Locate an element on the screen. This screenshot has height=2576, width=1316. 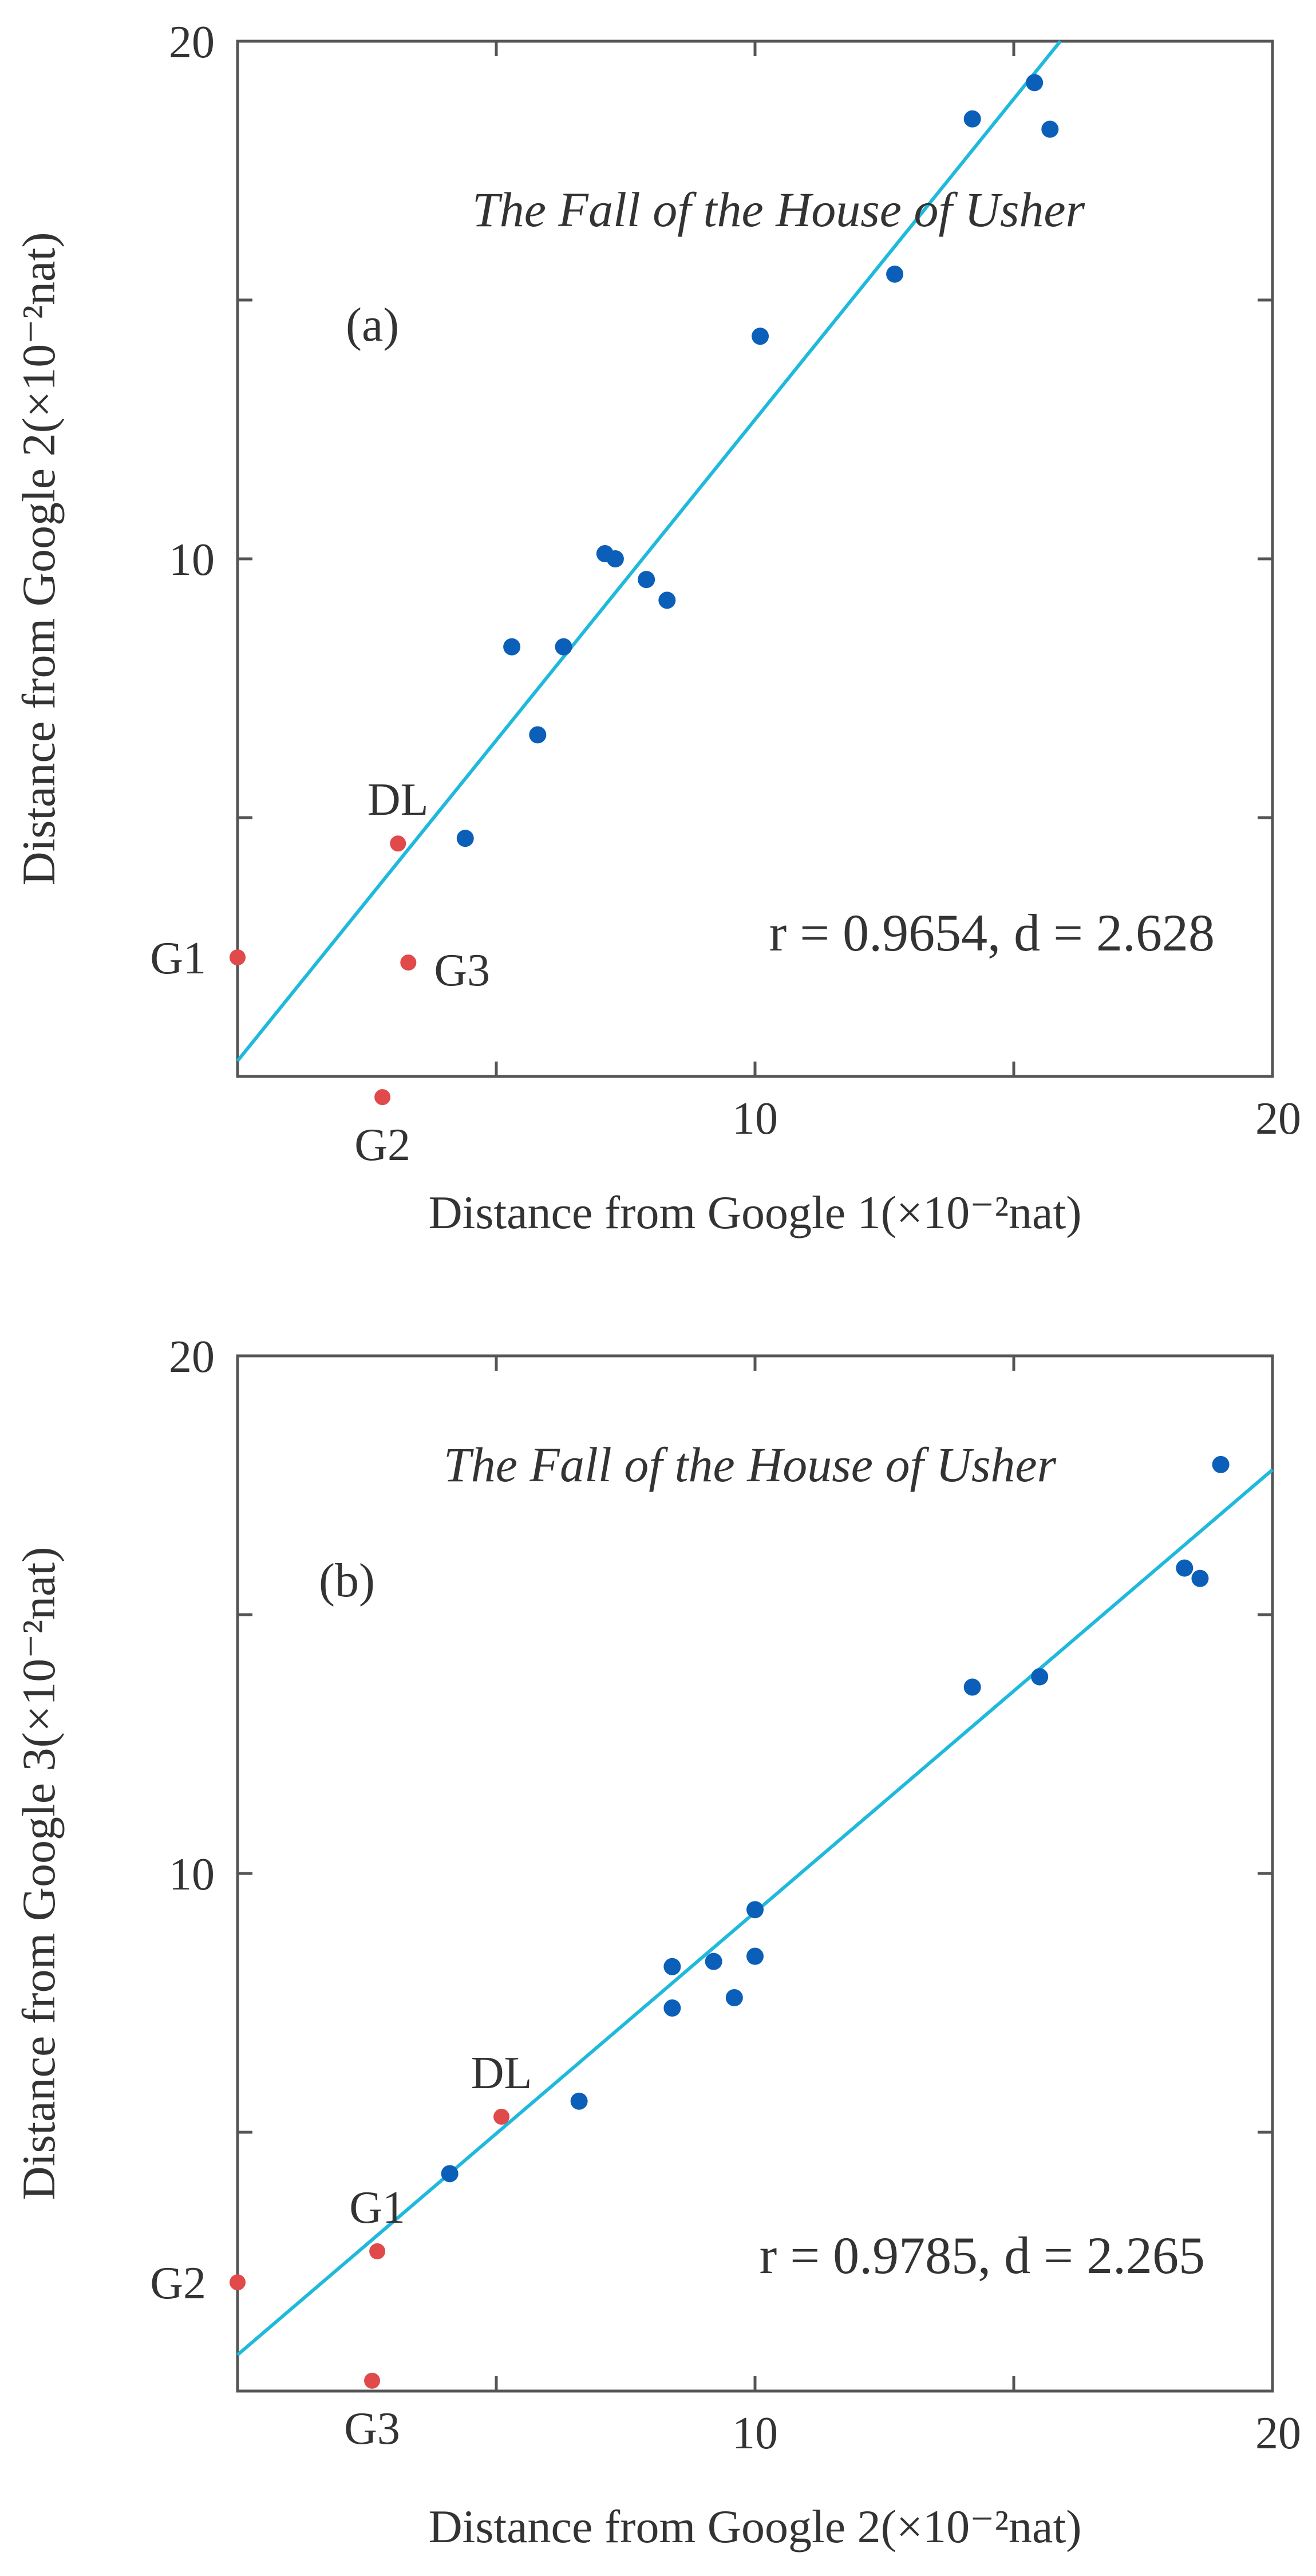
reference-points-a: G1 G2 G3 DL is located at coordinates (320, 972).